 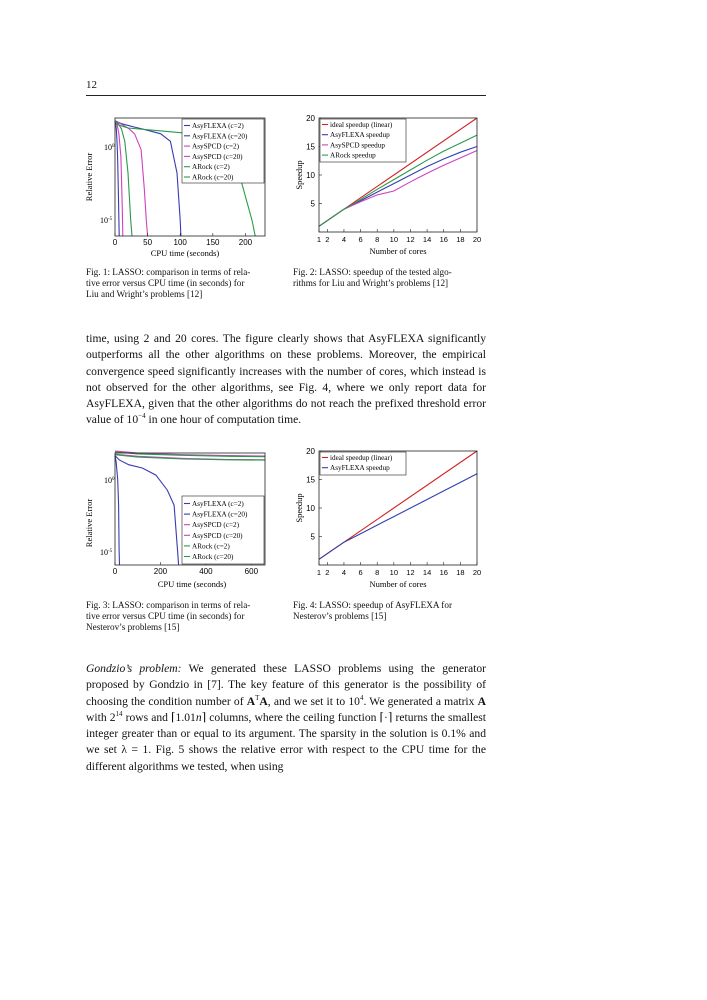 I want to click on figure-4-xtick-label: 20, so click(x=477, y=572).